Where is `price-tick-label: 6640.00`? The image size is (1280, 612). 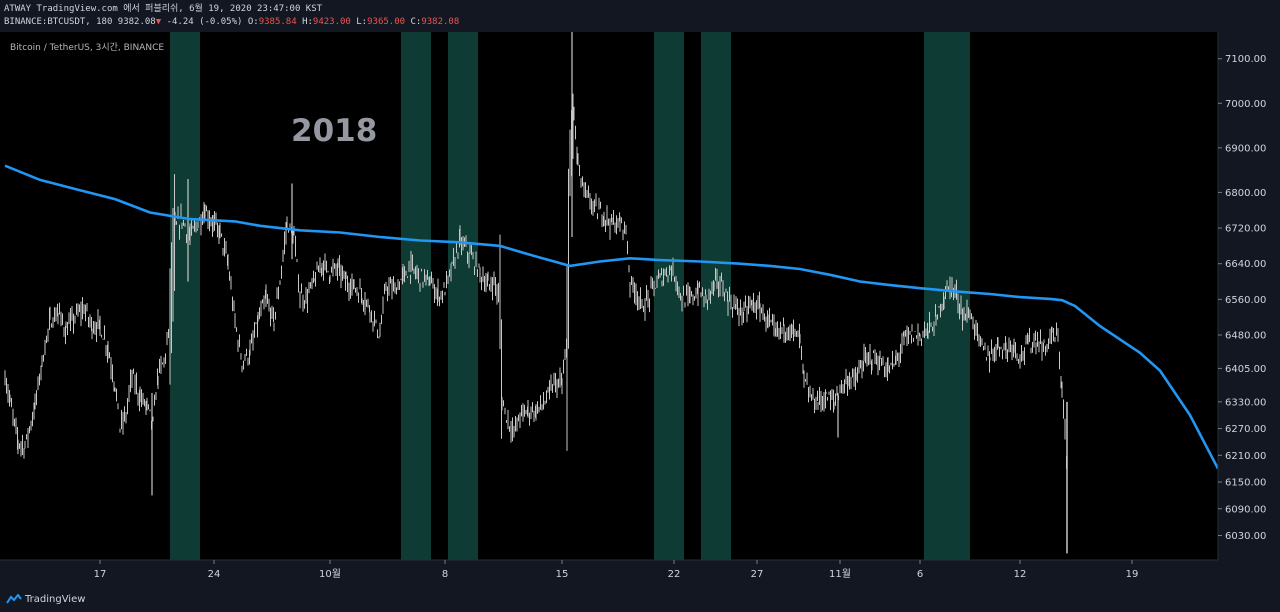
price-tick-label: 6640.00 is located at coordinates (1245, 264).